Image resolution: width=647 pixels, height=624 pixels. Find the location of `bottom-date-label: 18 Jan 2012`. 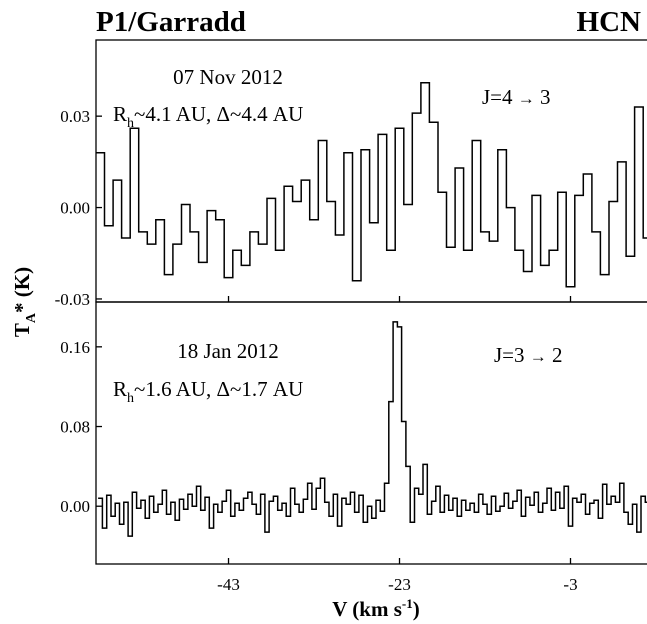

bottom-date-label: 18 Jan 2012 is located at coordinates (228, 351).